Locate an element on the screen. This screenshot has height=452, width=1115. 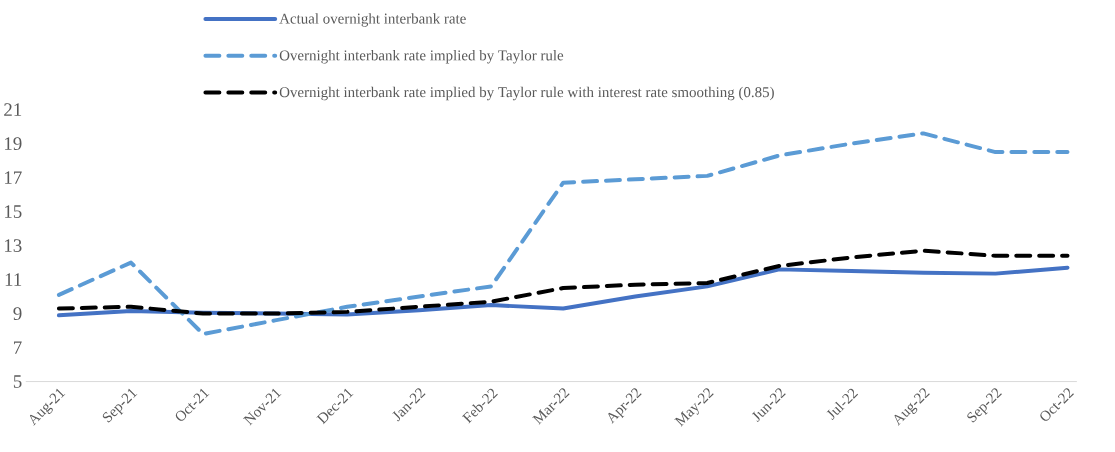
y-tick-label: 9 is located at coordinates (17, 313).